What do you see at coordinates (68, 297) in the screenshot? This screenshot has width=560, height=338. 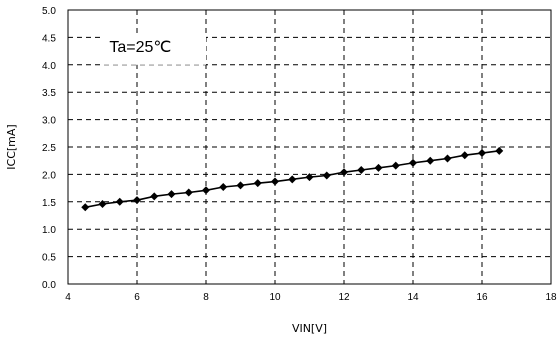 I see `x-tick-label: 4` at bounding box center [68, 297].